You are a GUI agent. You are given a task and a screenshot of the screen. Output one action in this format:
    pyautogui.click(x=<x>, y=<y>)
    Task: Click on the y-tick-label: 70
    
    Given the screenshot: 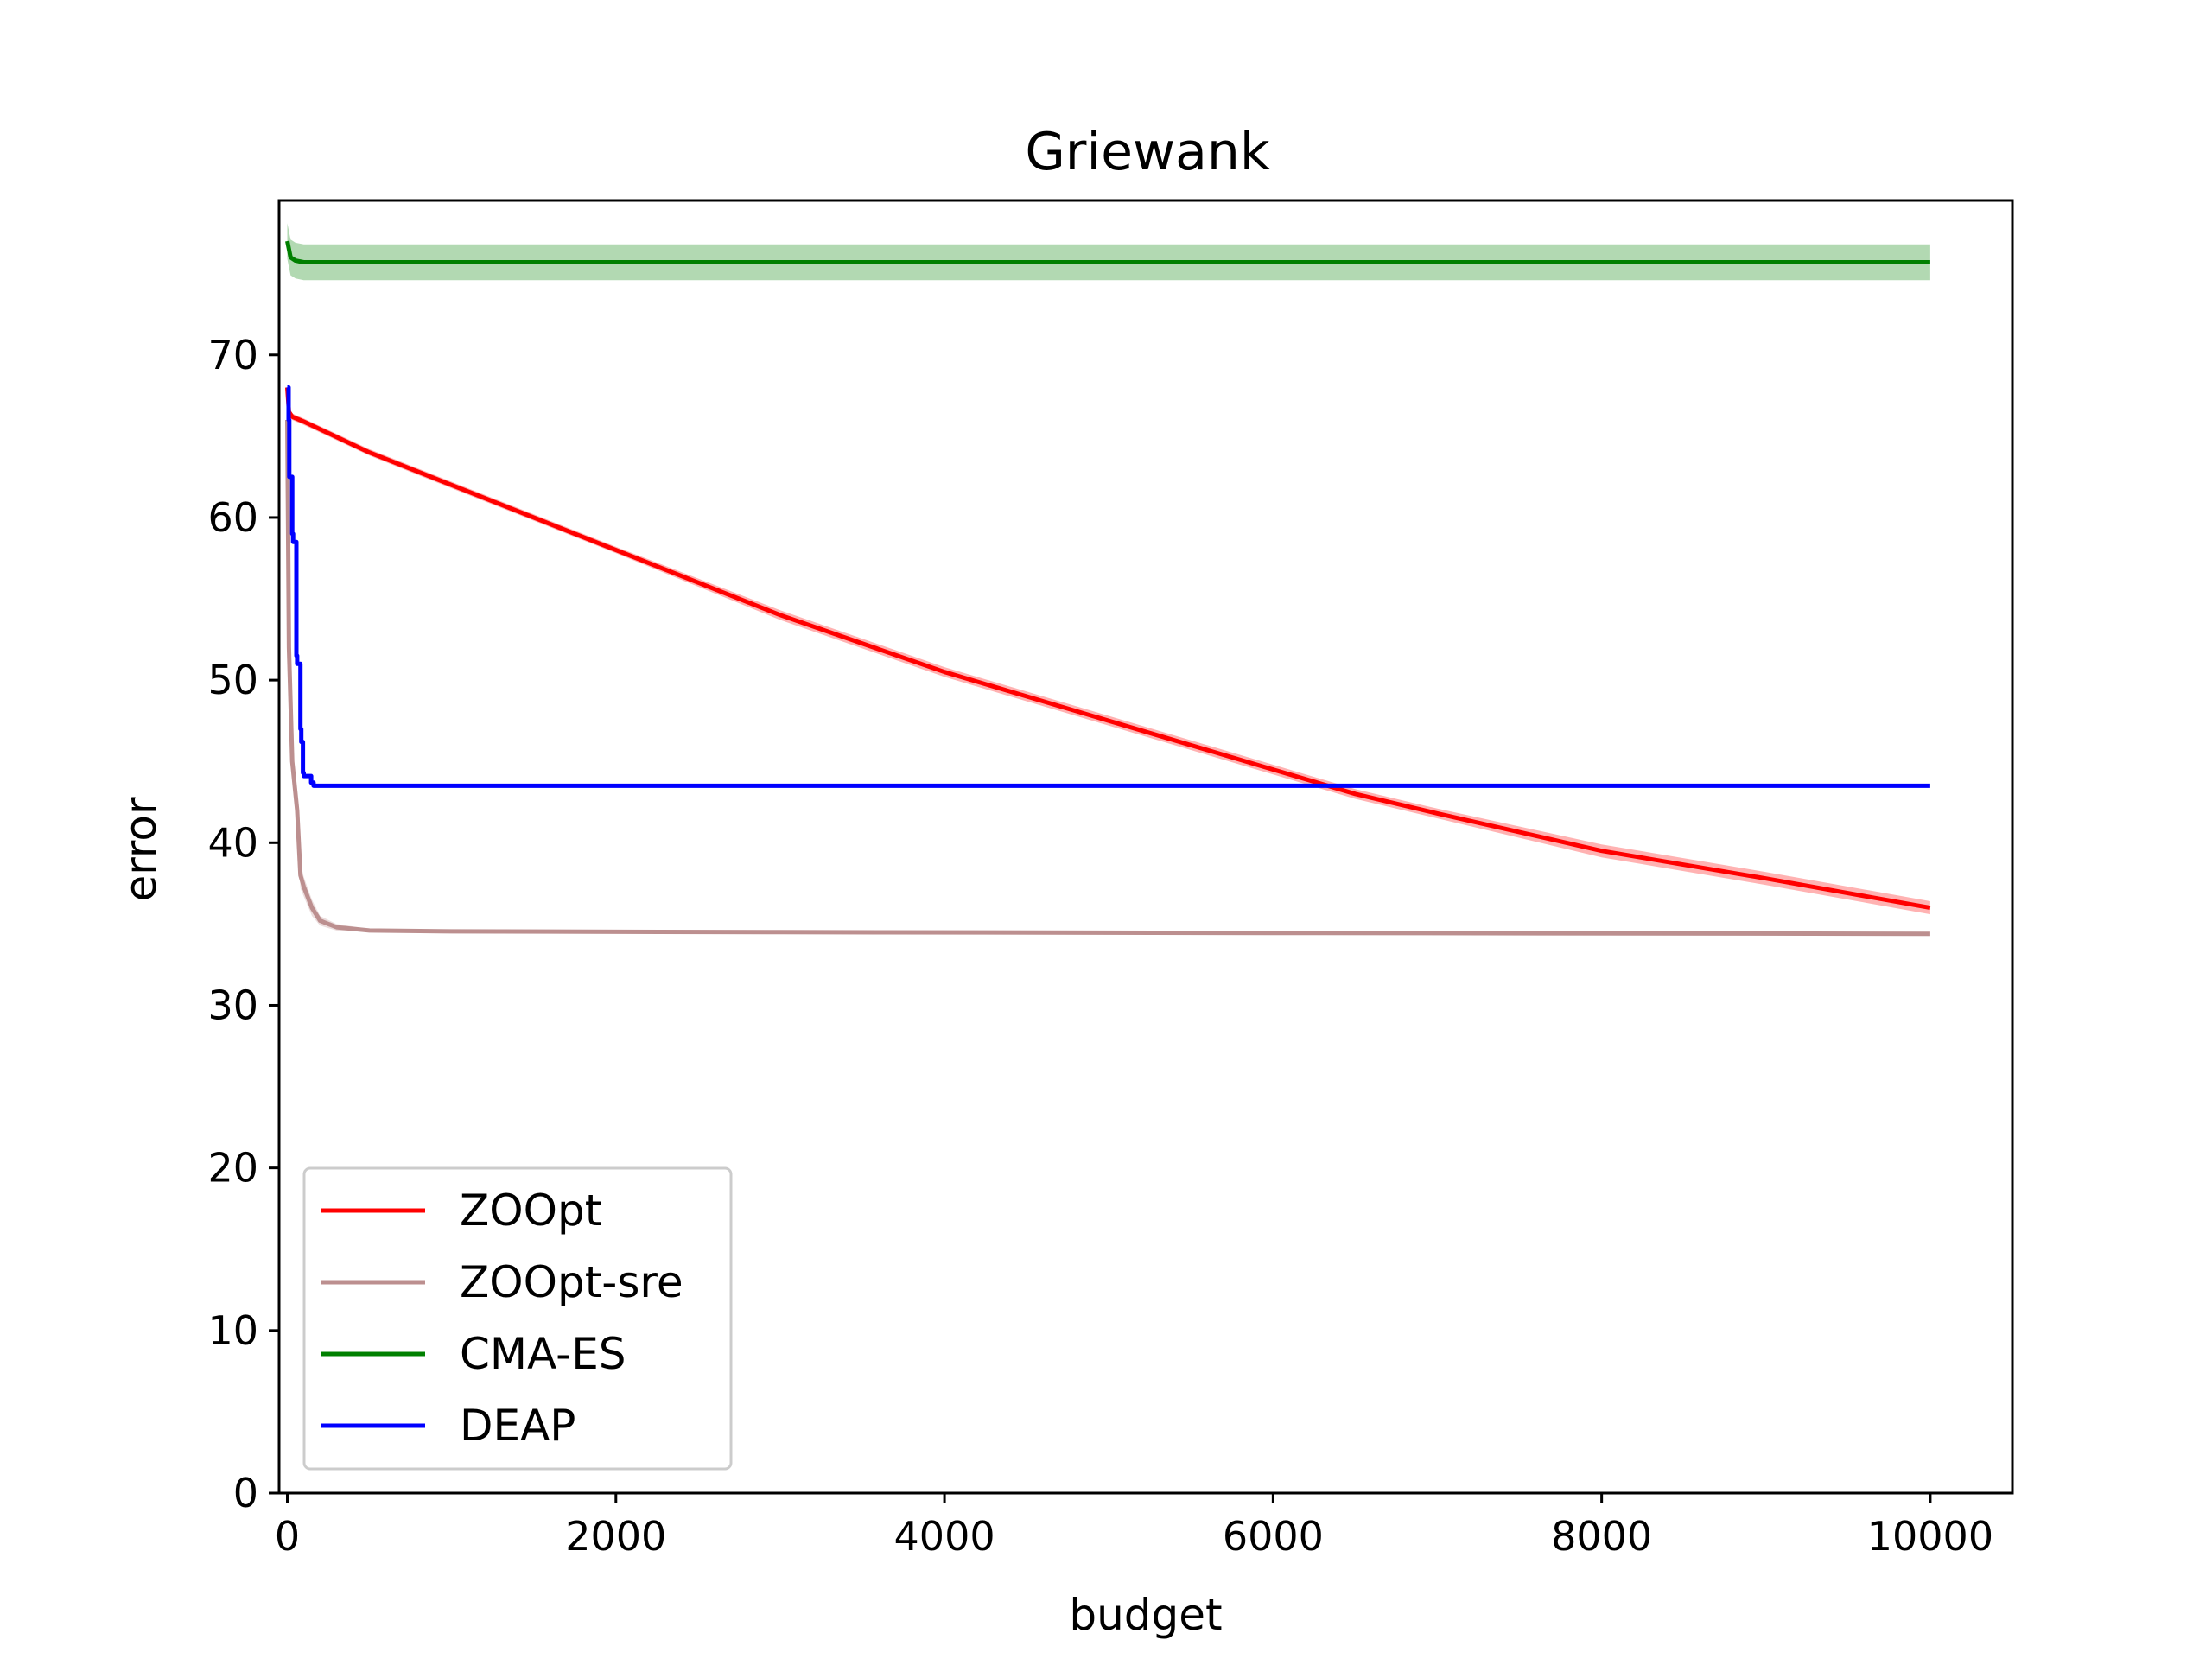 What is the action you would take?
    pyautogui.click(x=232, y=355)
    